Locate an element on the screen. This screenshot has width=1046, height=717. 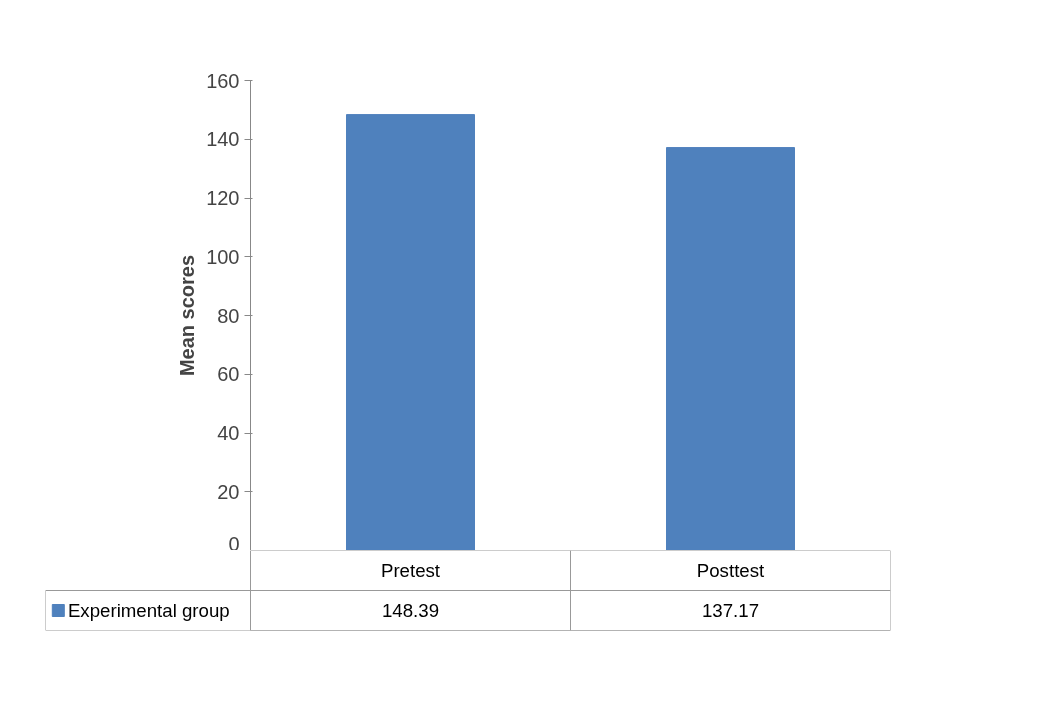
y-tick-label: 80 is located at coordinates (228, 315).